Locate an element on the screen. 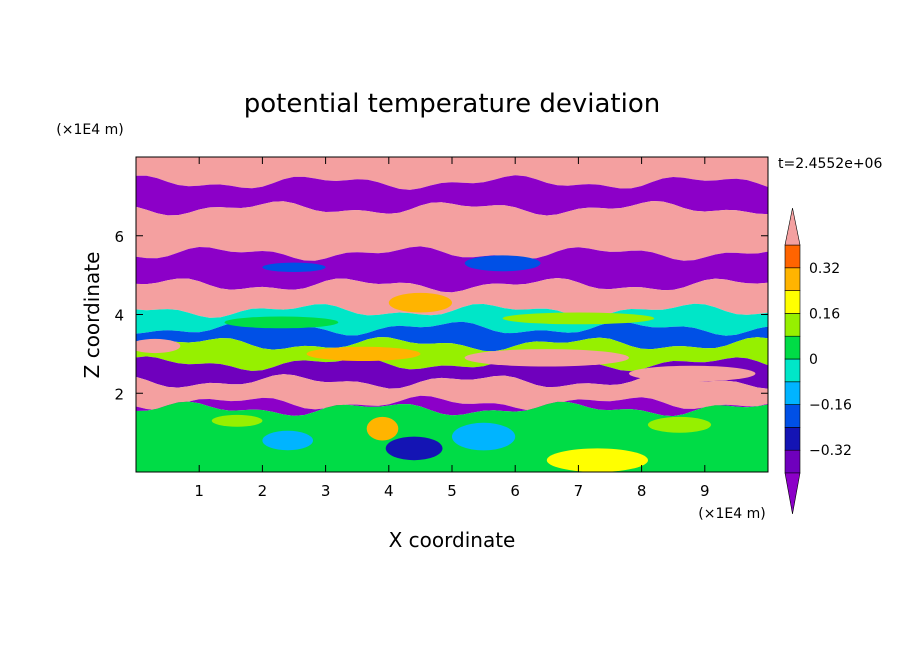  x-tick-label: 1 is located at coordinates (199, 491).